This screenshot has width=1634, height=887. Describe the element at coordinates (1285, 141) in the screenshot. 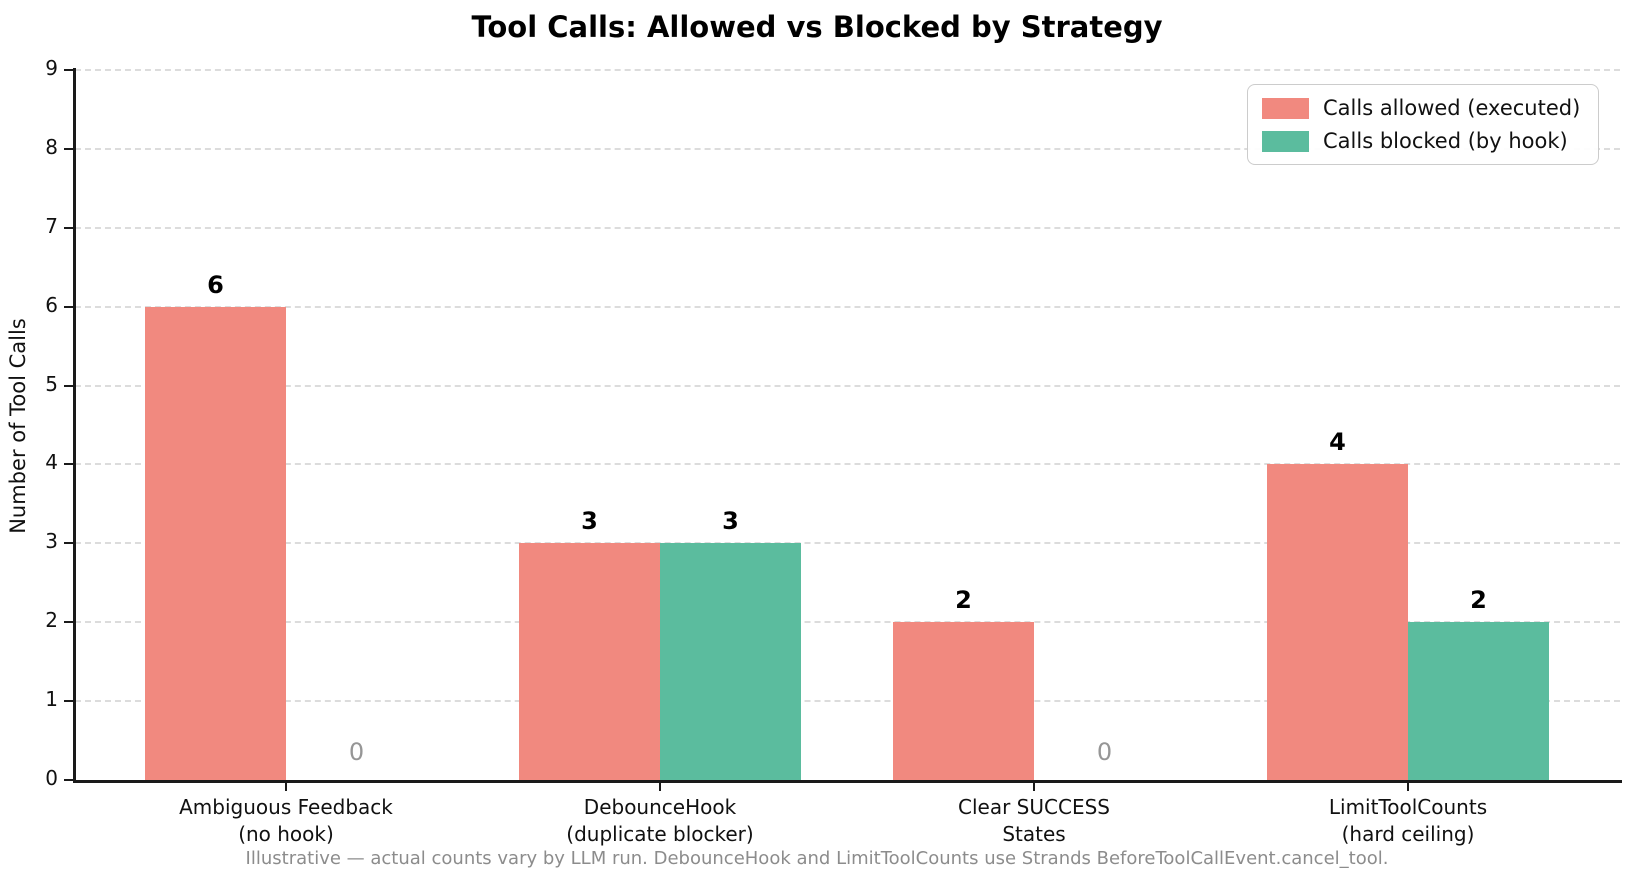

I see `legend-swatch-blocked` at that location.